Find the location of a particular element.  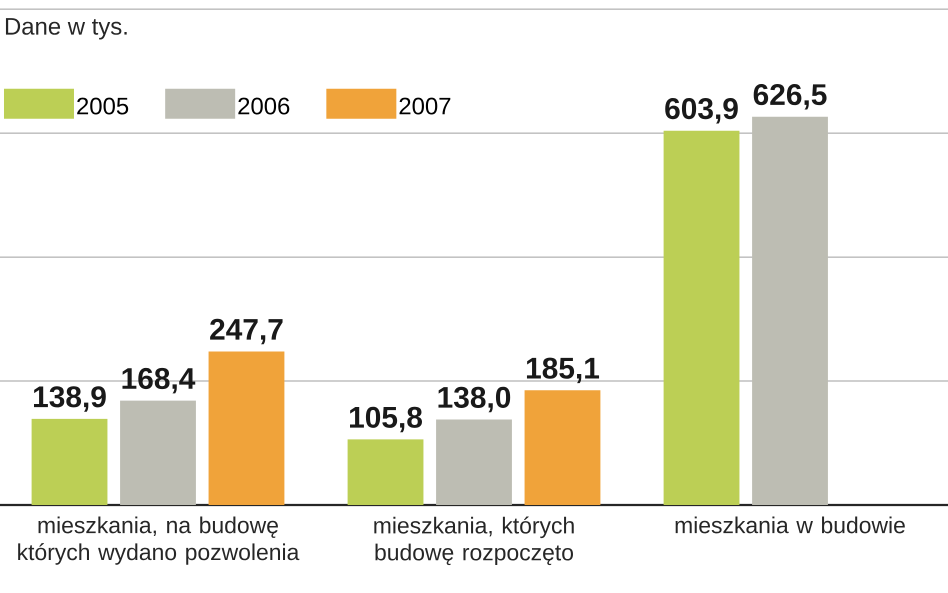

legend-label: 2007 is located at coordinates (425, 106).